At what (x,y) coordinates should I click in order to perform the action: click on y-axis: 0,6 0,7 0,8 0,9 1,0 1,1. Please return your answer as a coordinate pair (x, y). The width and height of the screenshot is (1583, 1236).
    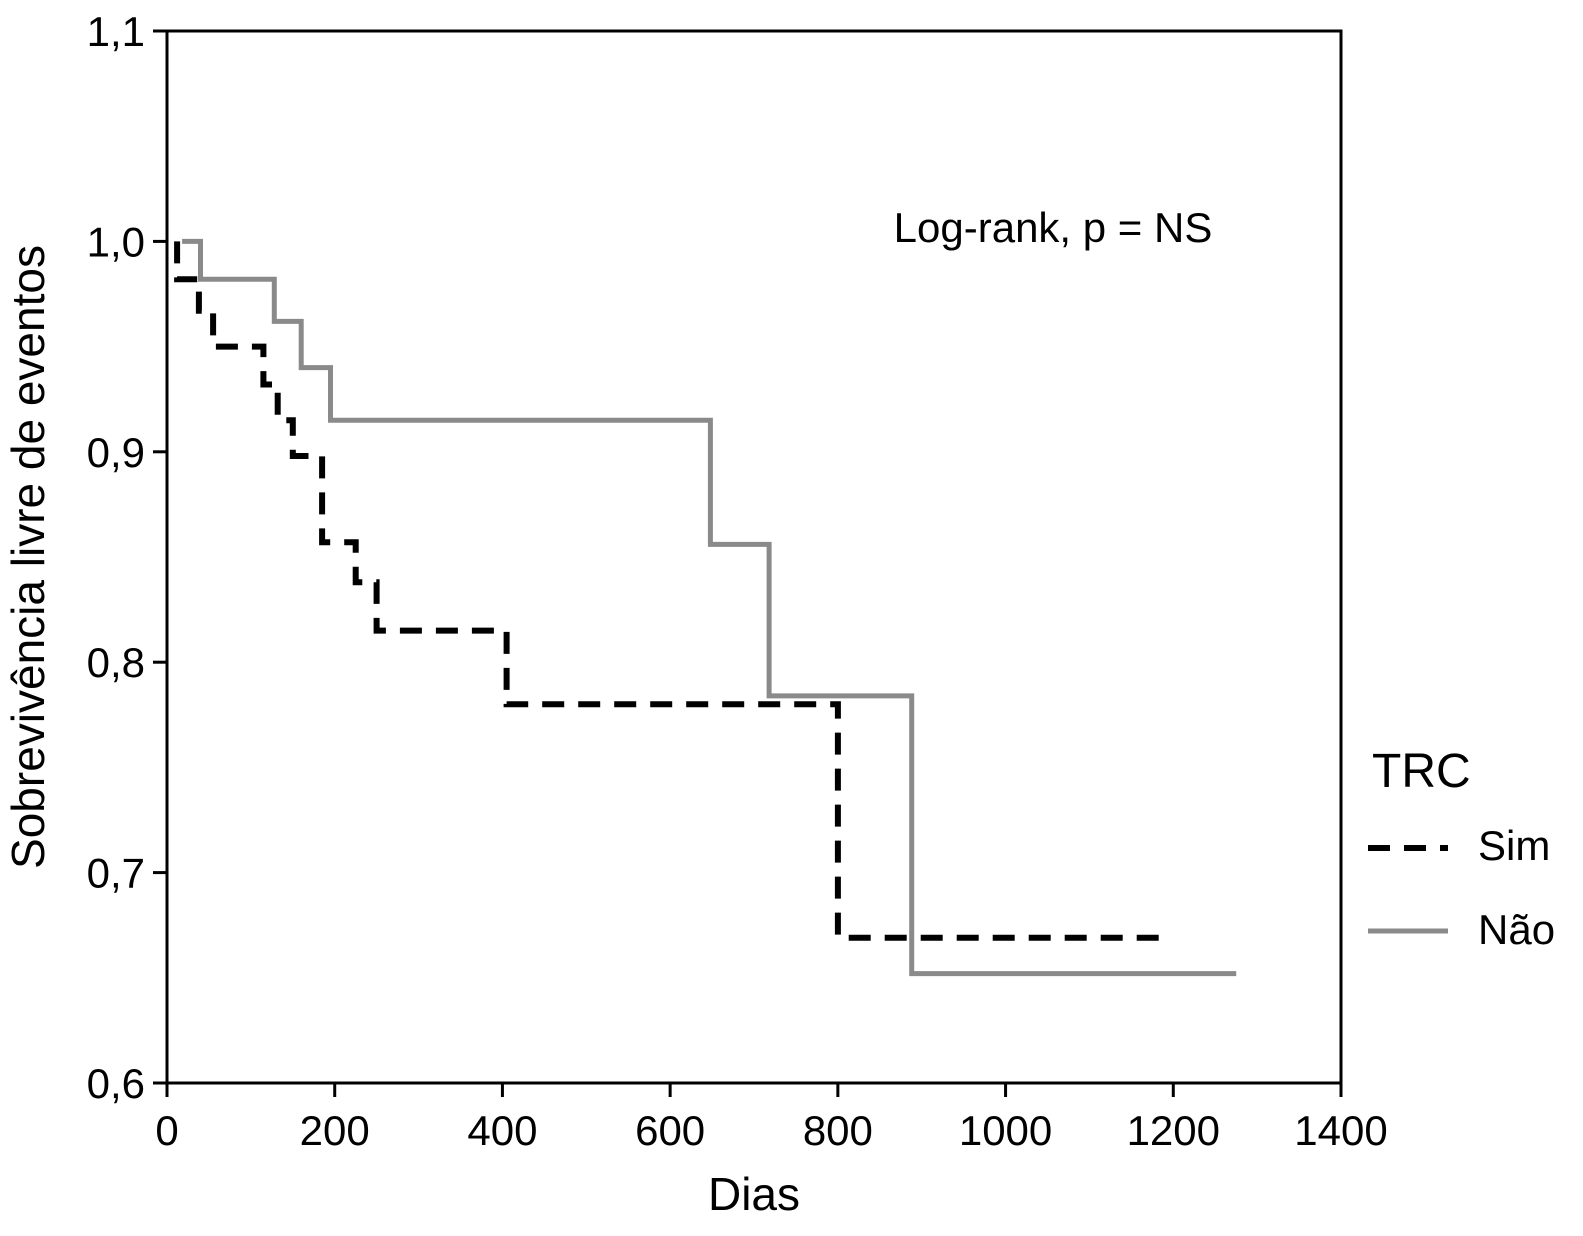
    Looking at the image, I should click on (127, 557).